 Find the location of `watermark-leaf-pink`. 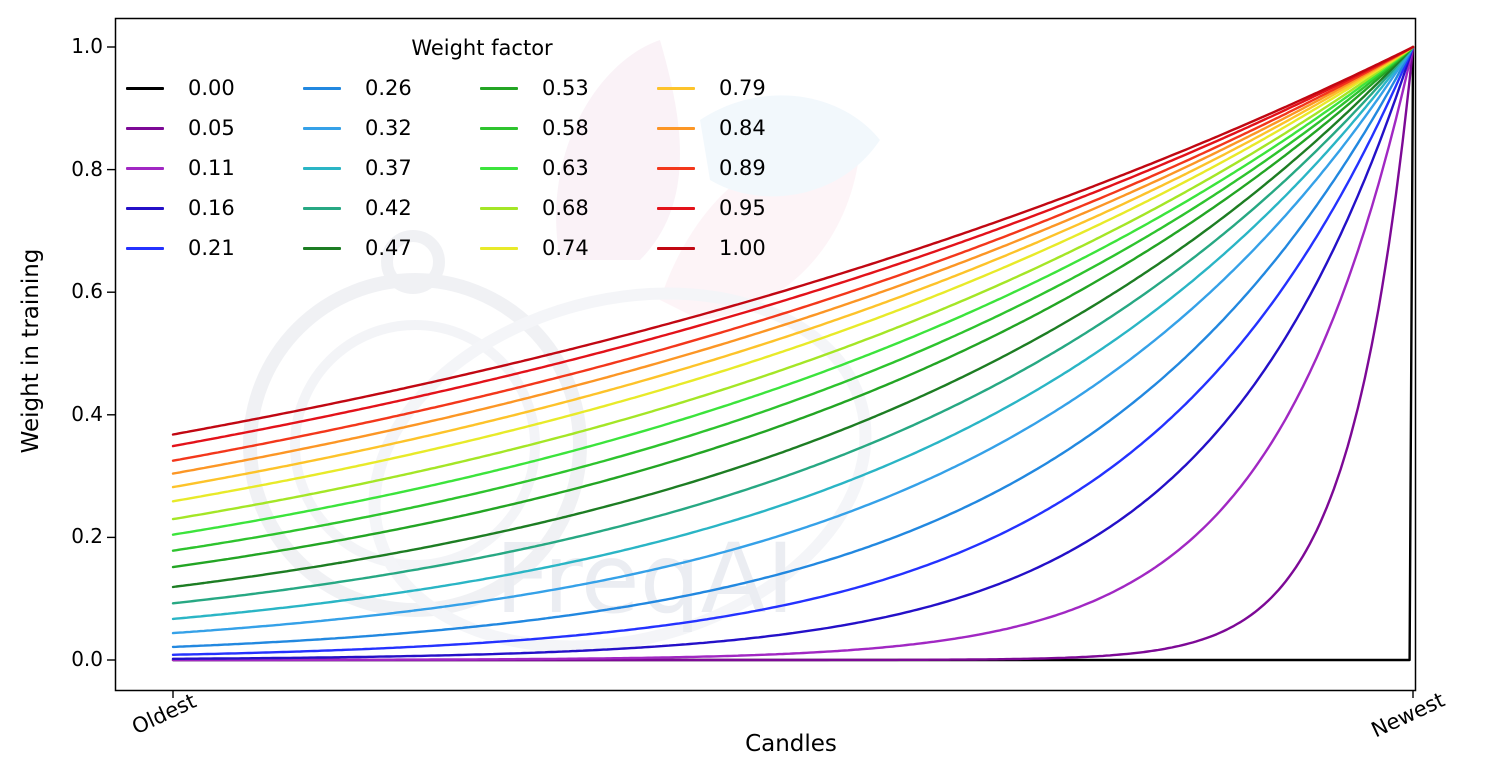

watermark-leaf-pink is located at coordinates (618, 150).